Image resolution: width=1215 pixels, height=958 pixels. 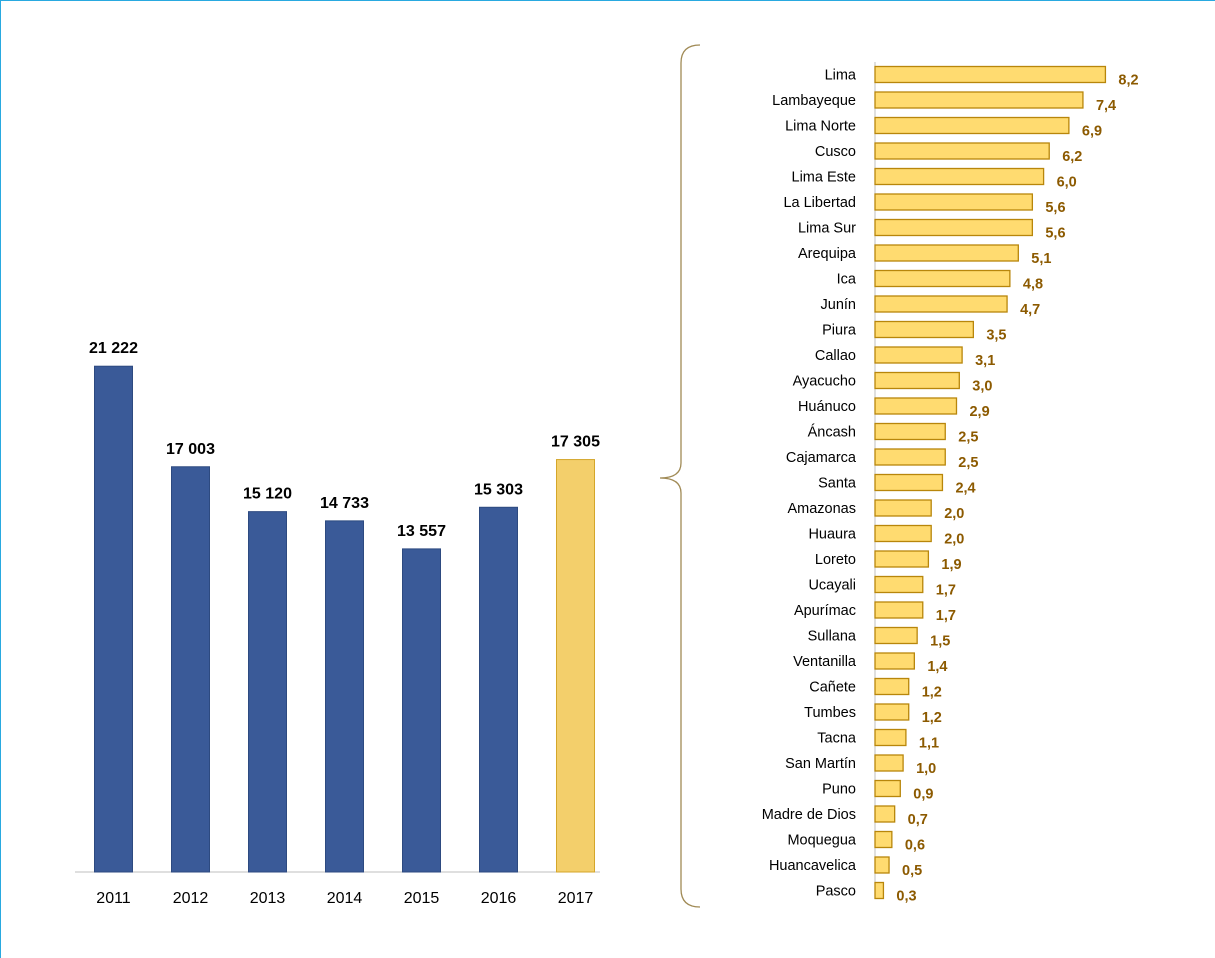 What do you see at coordinates (680, 476) in the screenshot?
I see `brace-connector` at bounding box center [680, 476].